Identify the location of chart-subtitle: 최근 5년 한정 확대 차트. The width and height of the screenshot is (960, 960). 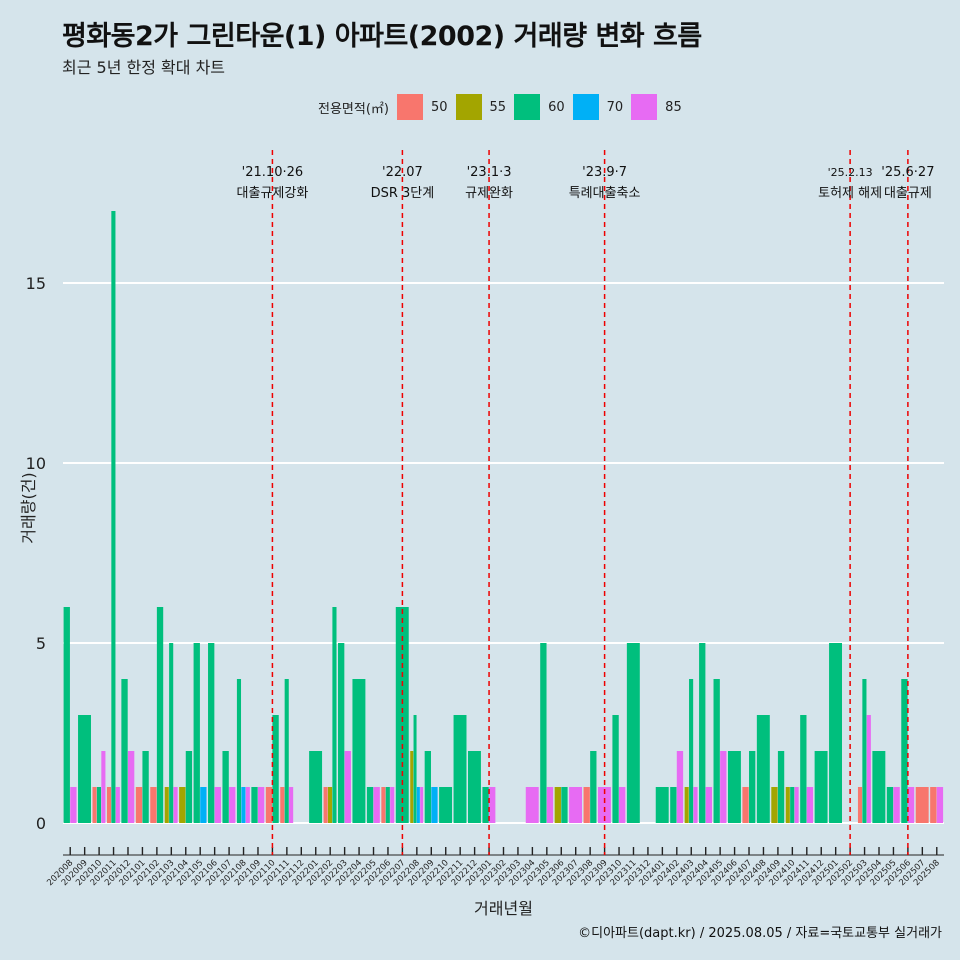
(144, 67).